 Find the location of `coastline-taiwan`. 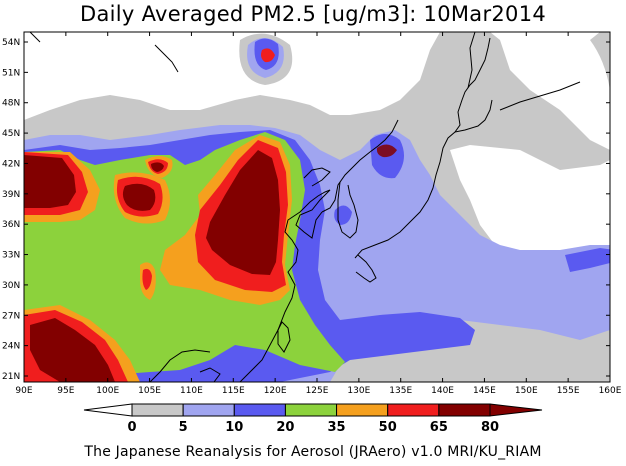

coastline-taiwan is located at coordinates (284, 337).